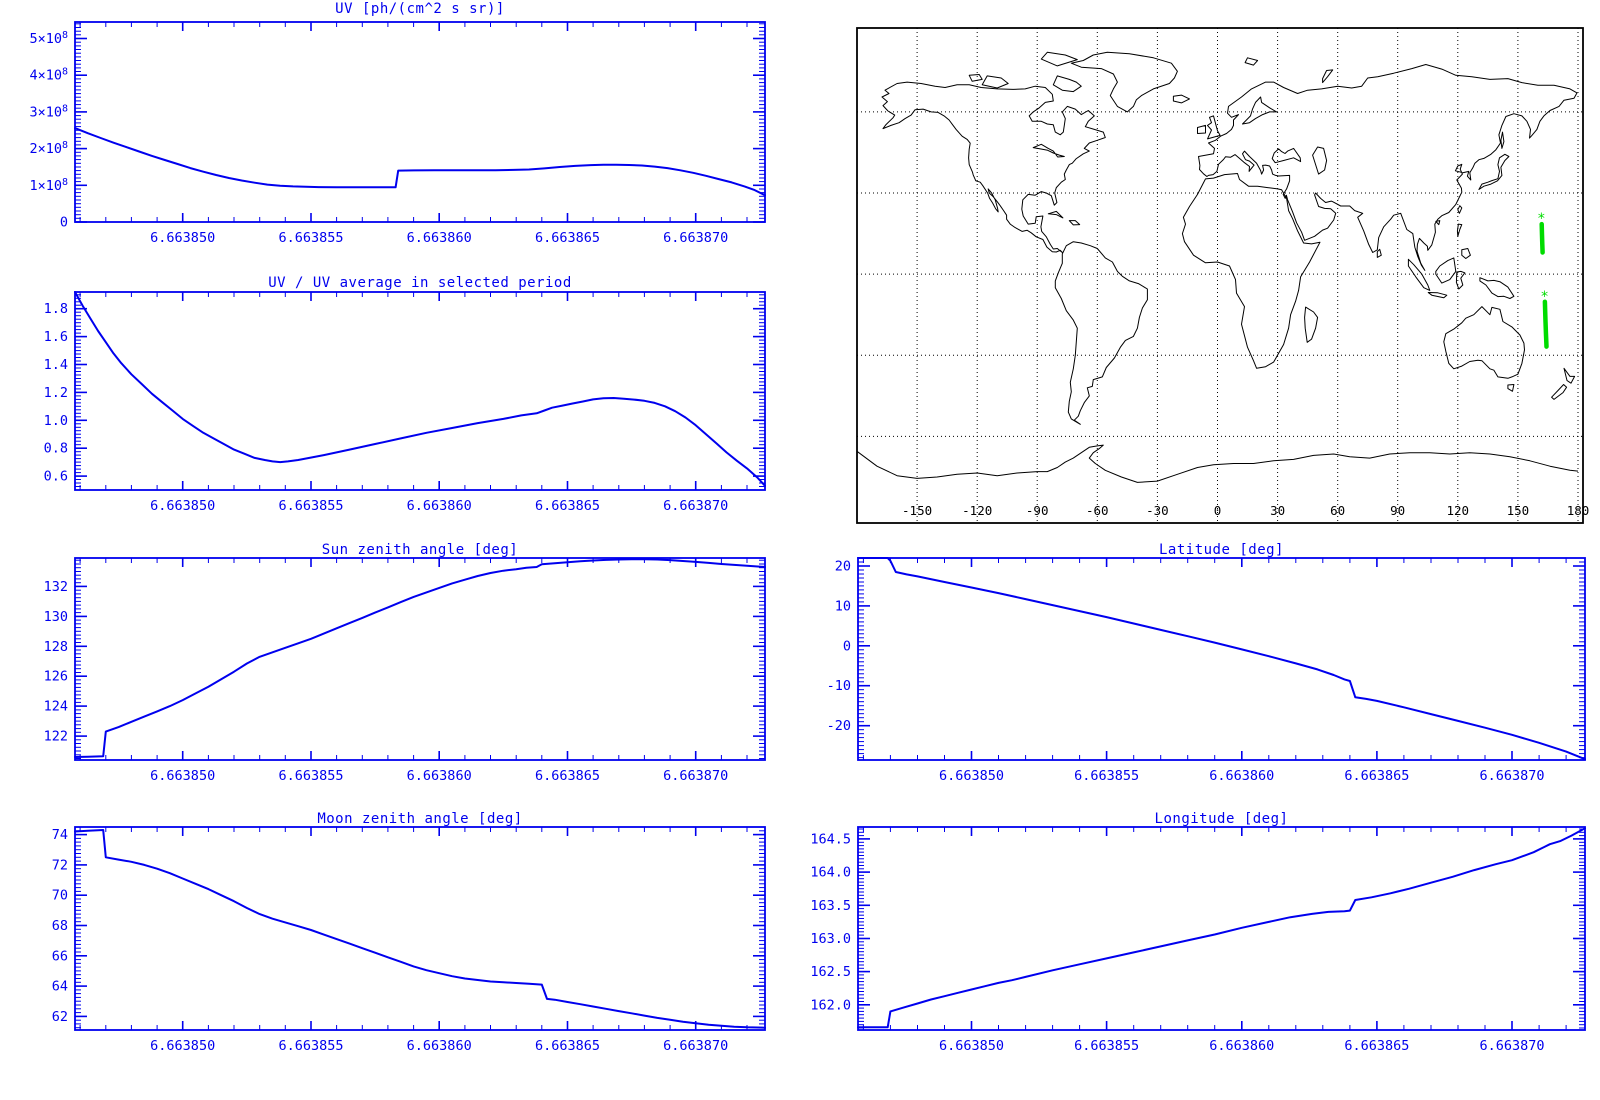 This screenshot has height=1100, width=1600. Describe the element at coordinates (830, 1005) in the screenshot. I see `y-tick-label: 162.0` at that location.